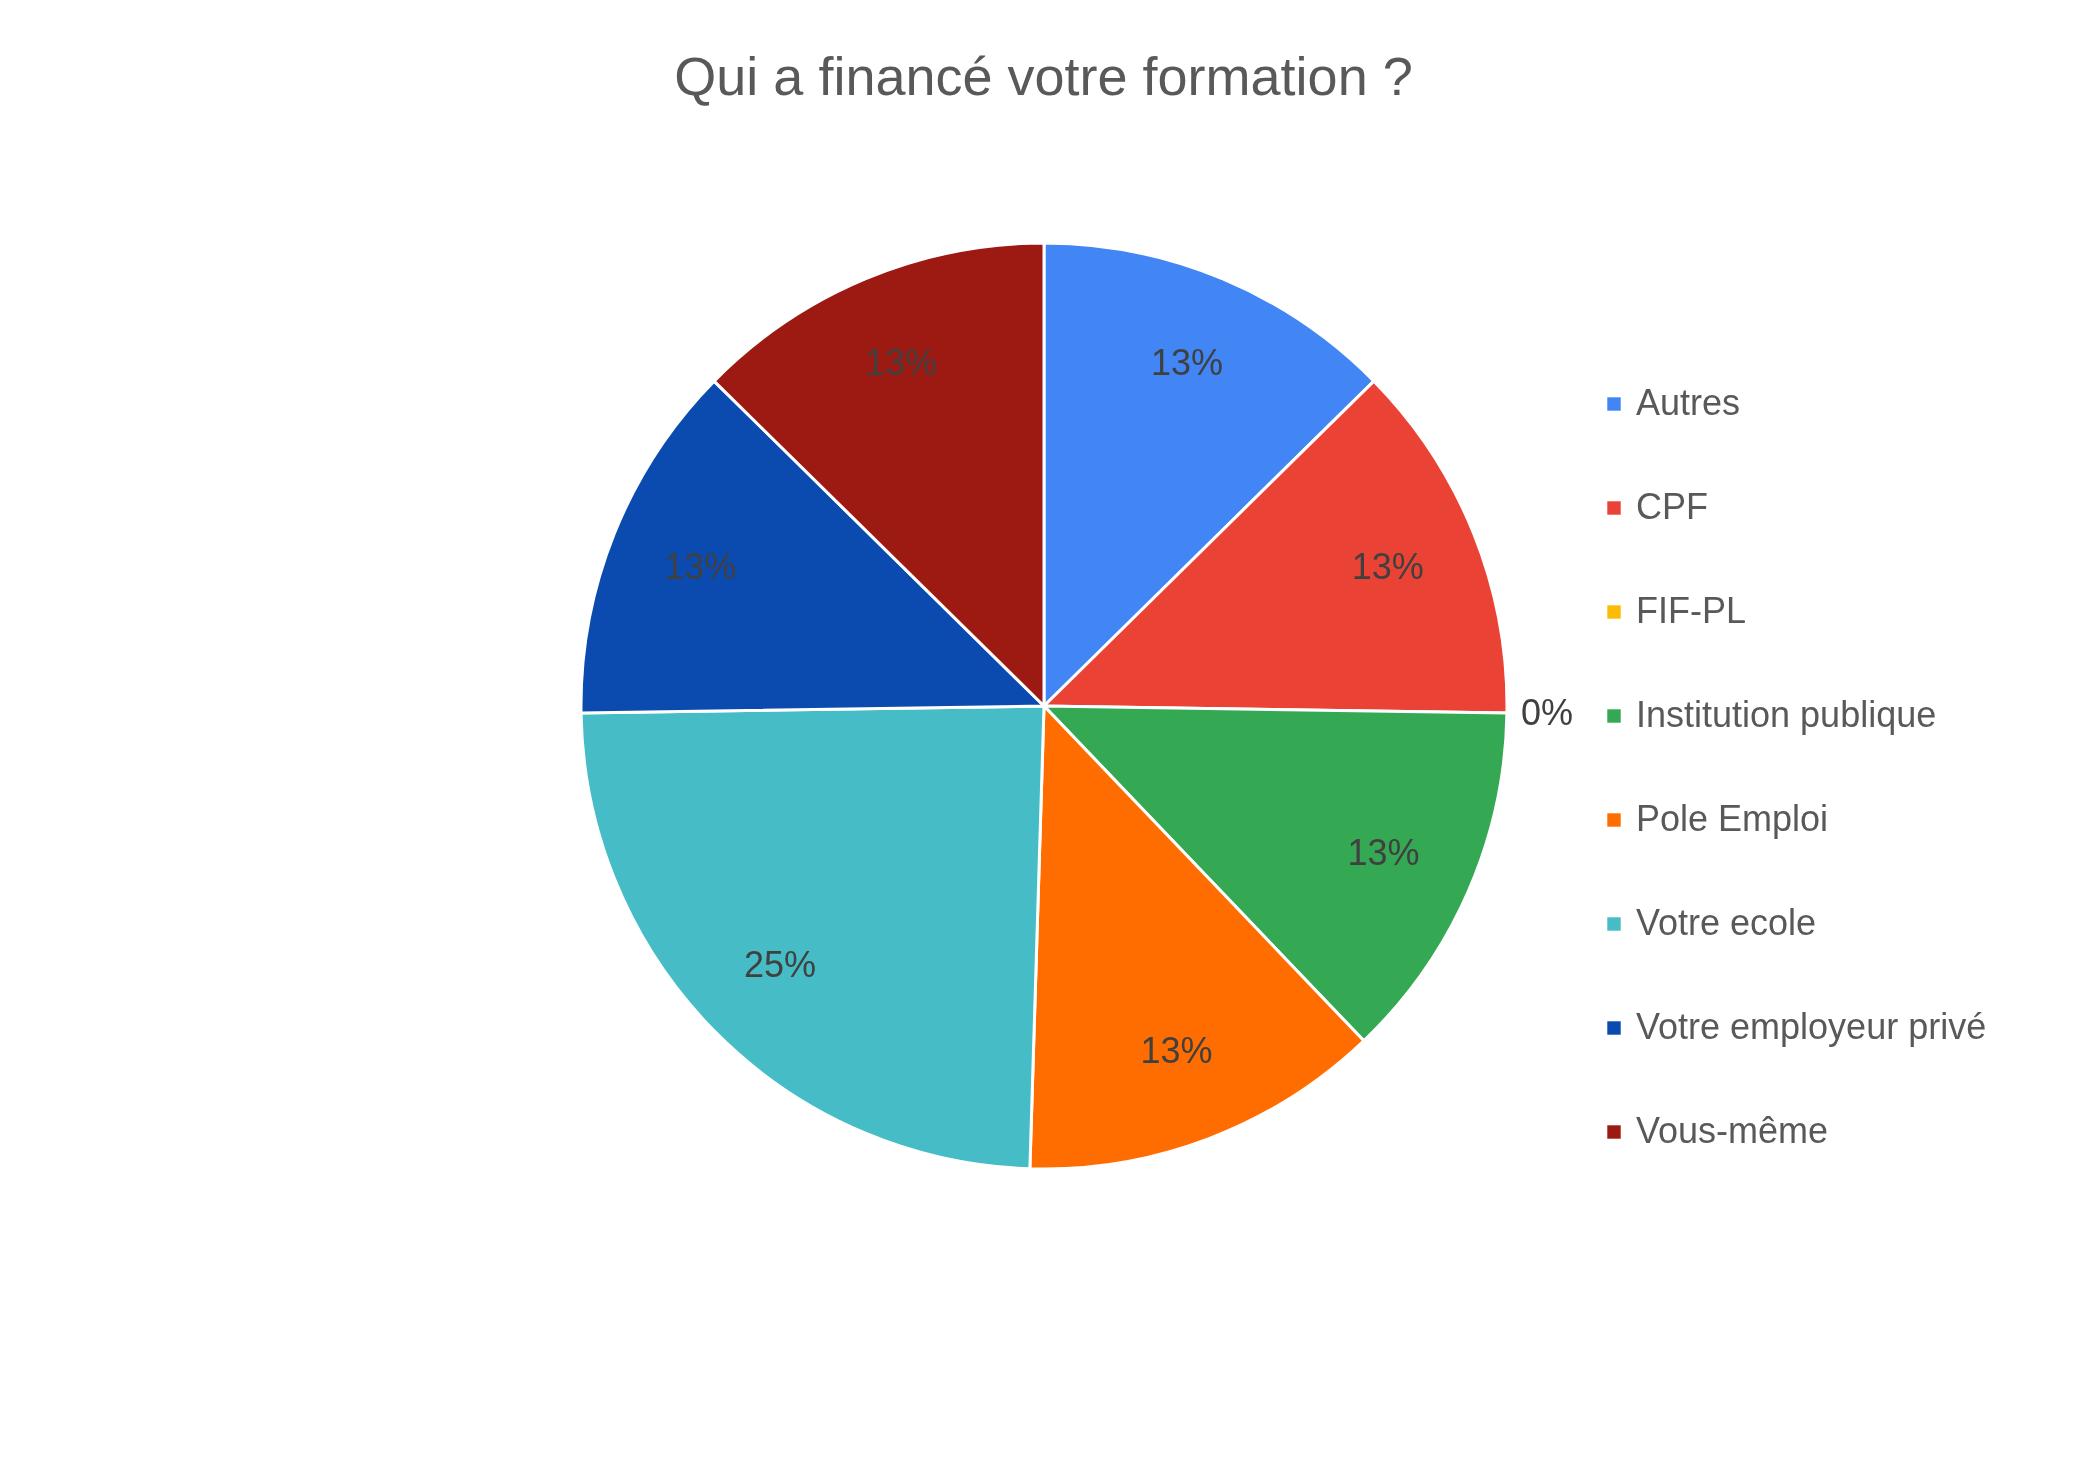 The width and height of the screenshot is (2087, 1464). I want to click on data-label: 25%, so click(780, 964).